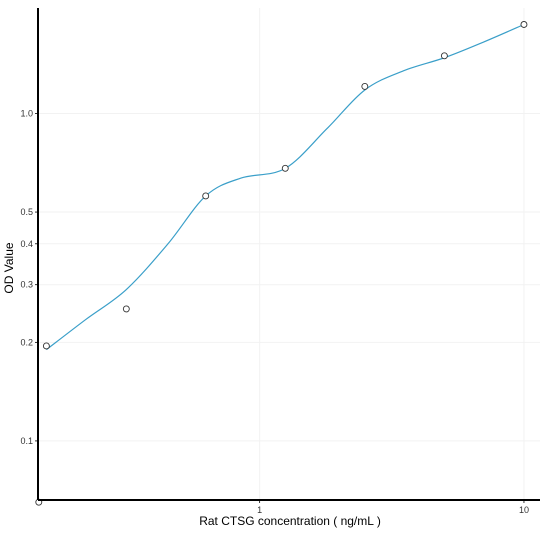 The width and height of the screenshot is (549, 533). Describe the element at coordinates (9, 267) in the screenshot. I see `y-axis-title: OD Value` at that location.